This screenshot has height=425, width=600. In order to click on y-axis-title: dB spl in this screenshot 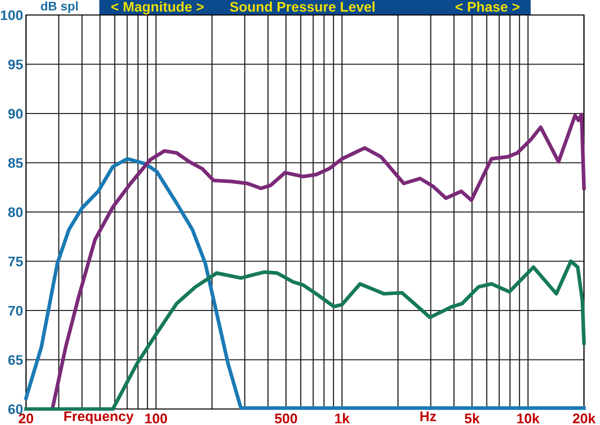, I will do `click(59, 7)`.